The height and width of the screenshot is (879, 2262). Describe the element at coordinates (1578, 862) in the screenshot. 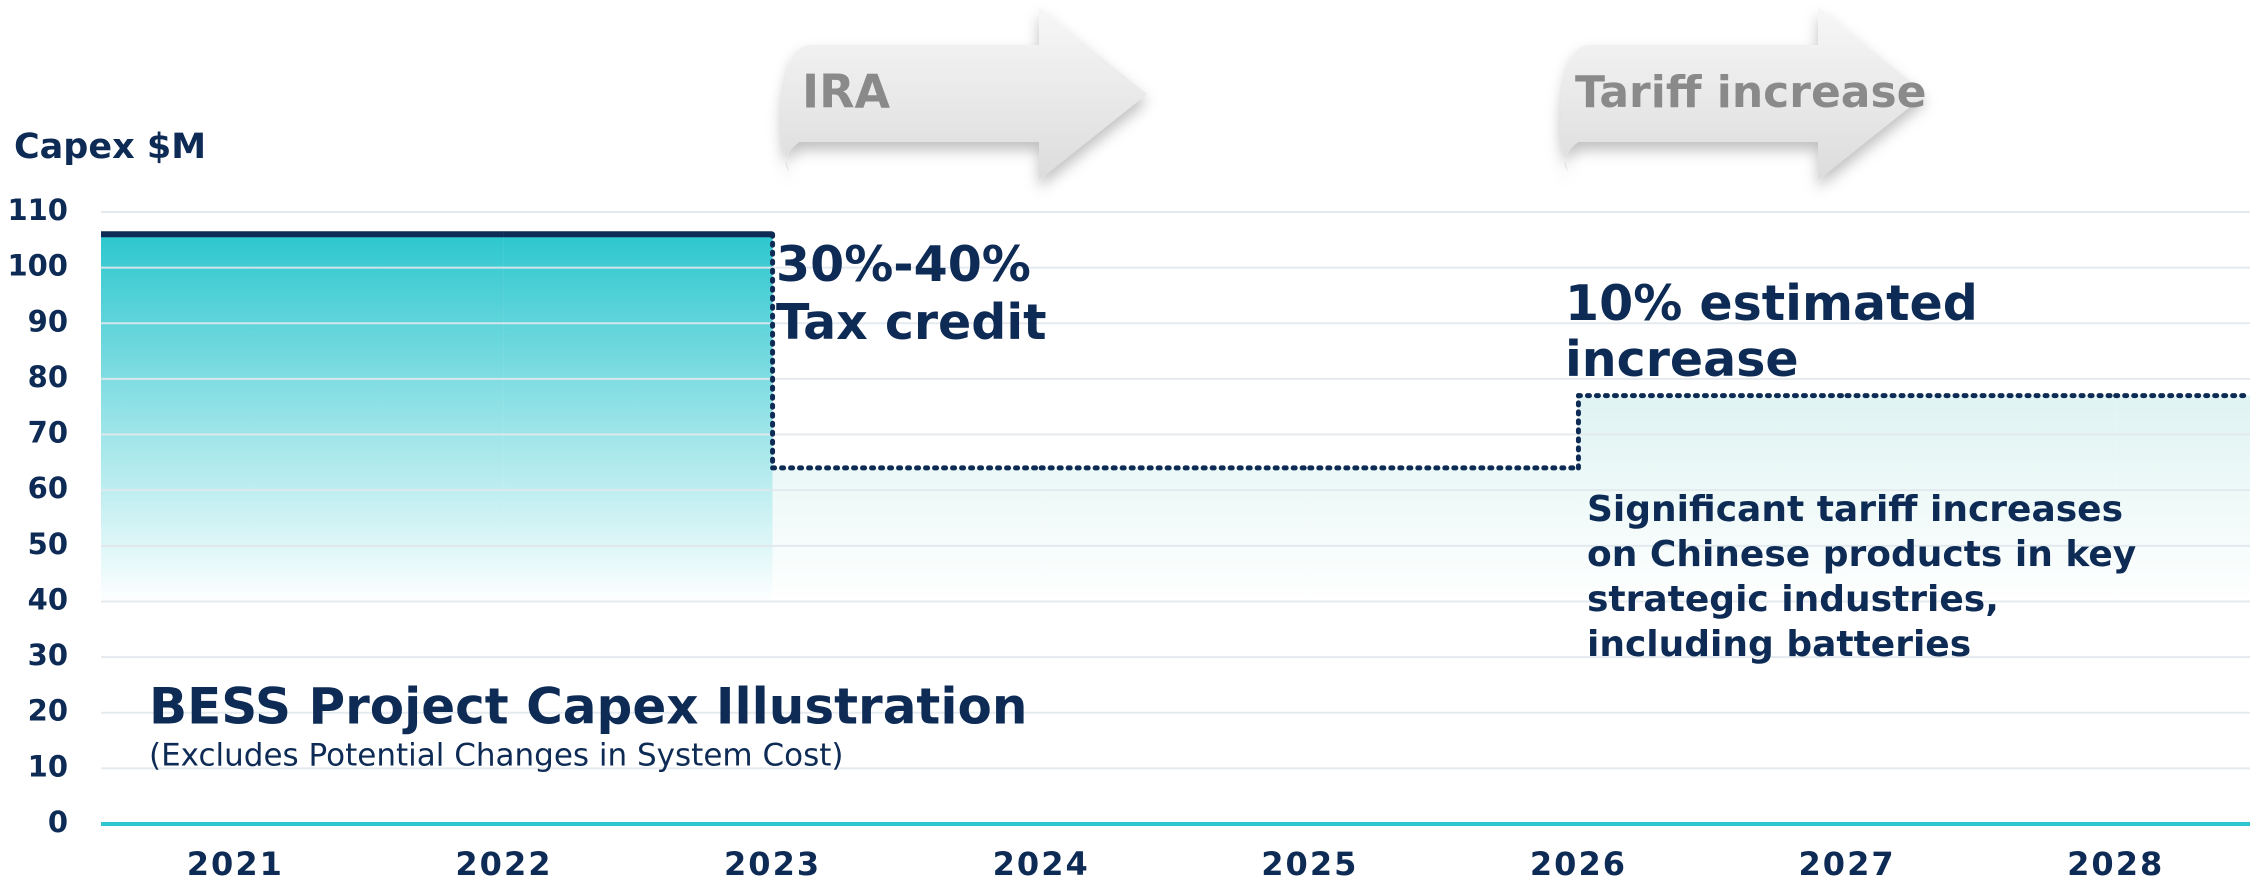

I see `x-tick-label: 2026` at that location.